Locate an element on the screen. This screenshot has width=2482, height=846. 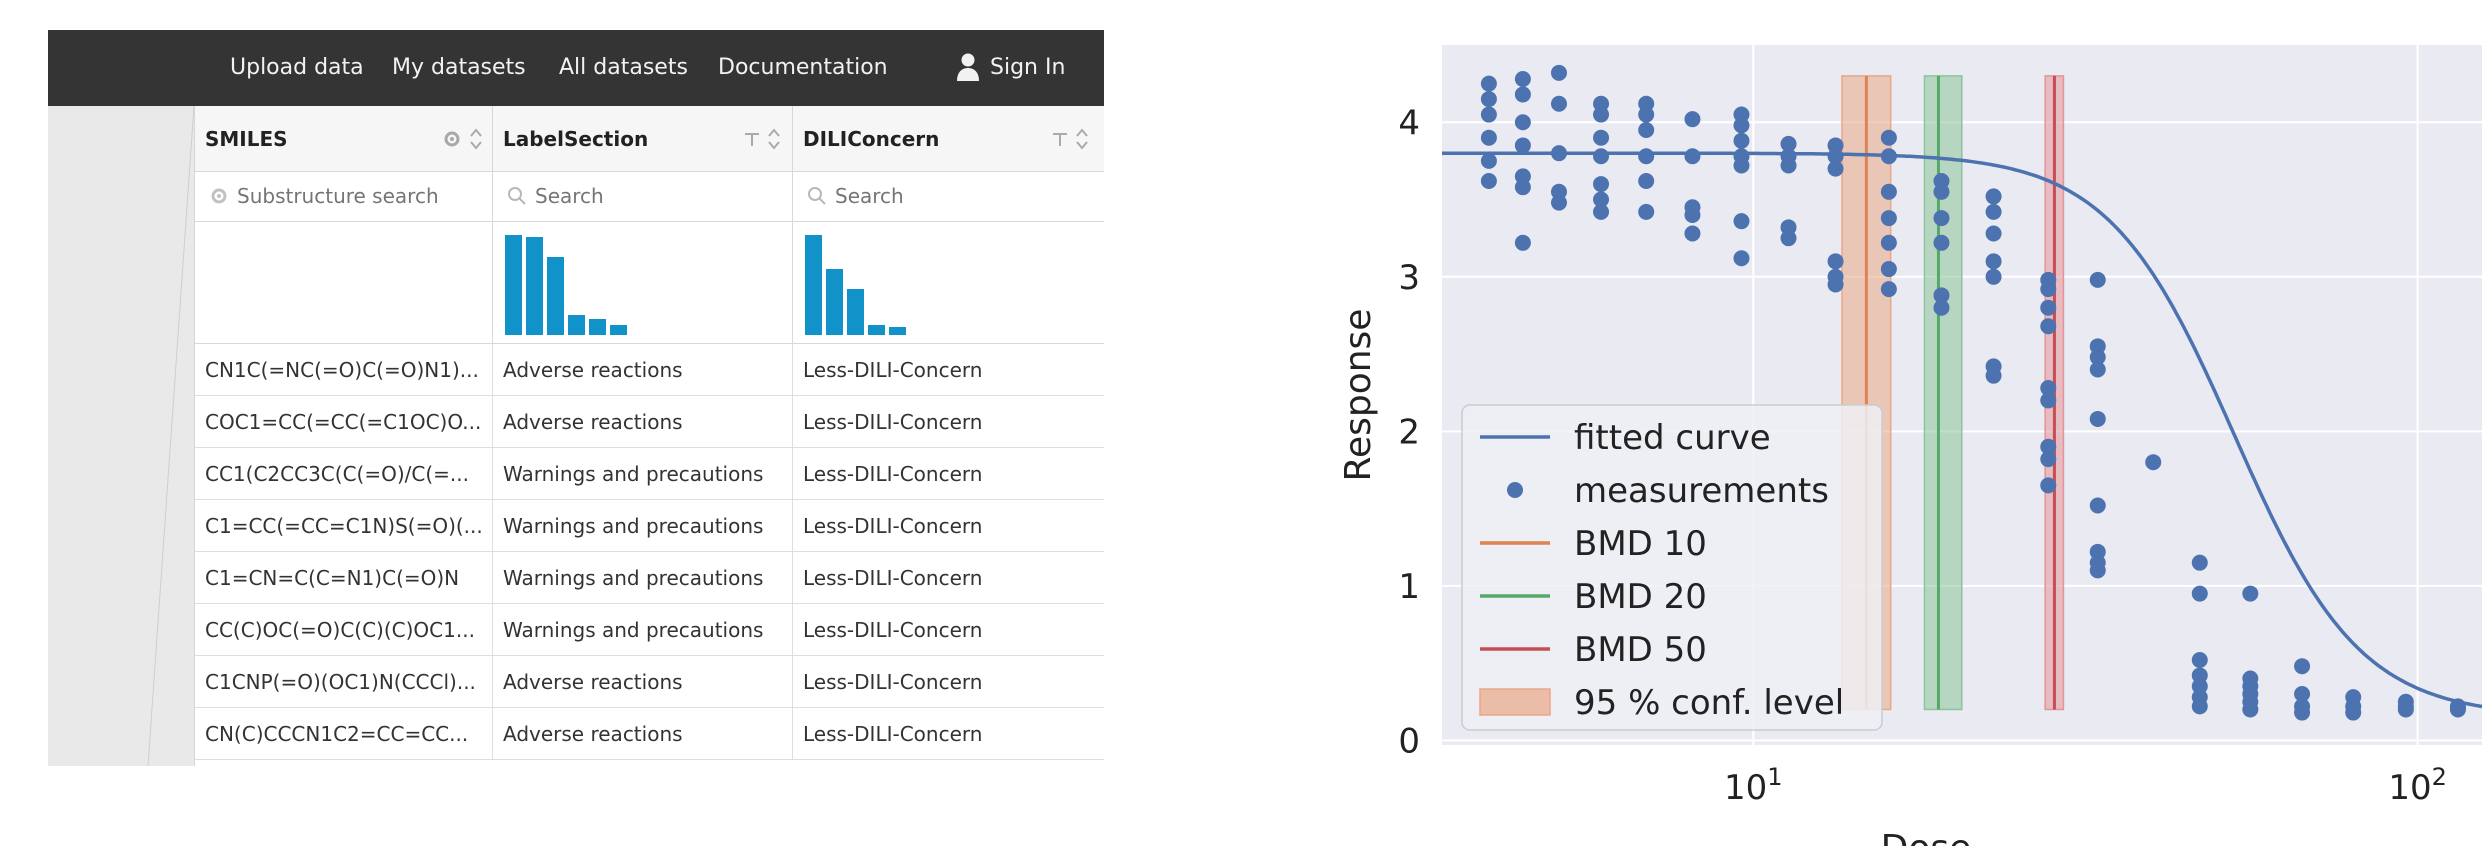
column-header-smiles: SMILES is located at coordinates (344, 139).